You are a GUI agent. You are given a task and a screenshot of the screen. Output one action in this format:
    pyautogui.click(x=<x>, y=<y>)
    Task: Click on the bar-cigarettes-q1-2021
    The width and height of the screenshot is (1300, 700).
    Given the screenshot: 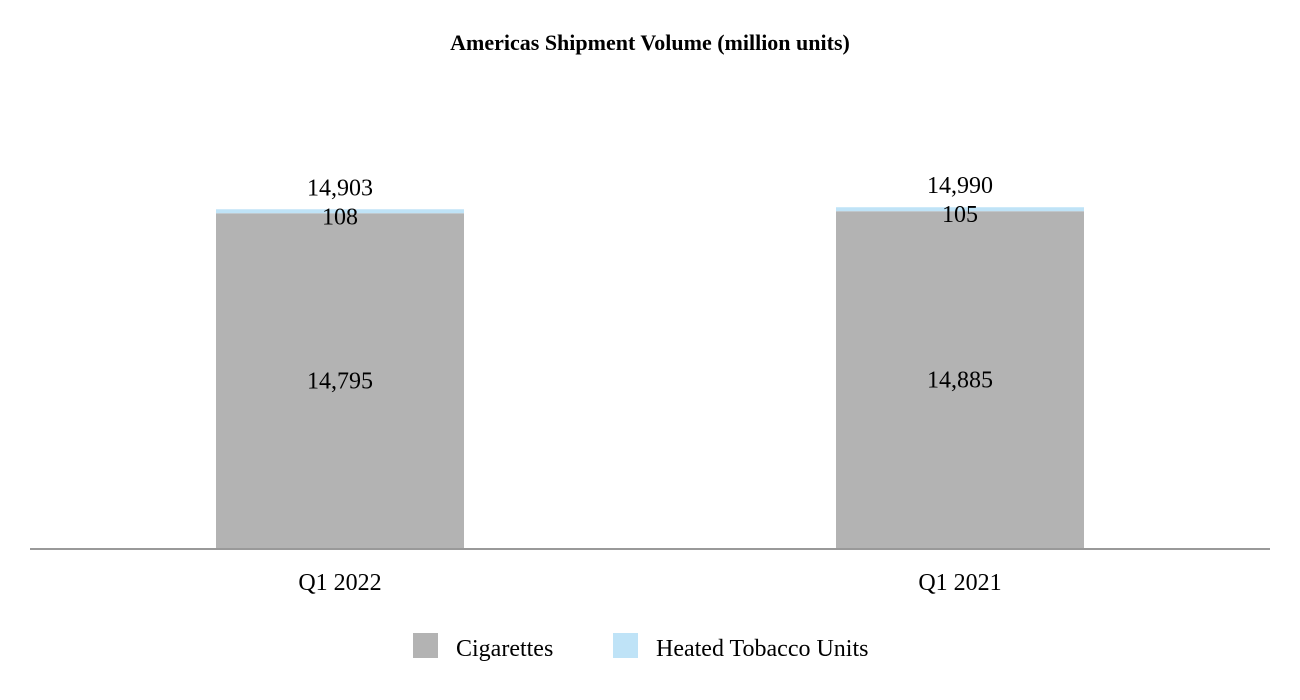 What is the action you would take?
    pyautogui.click(x=960, y=379)
    